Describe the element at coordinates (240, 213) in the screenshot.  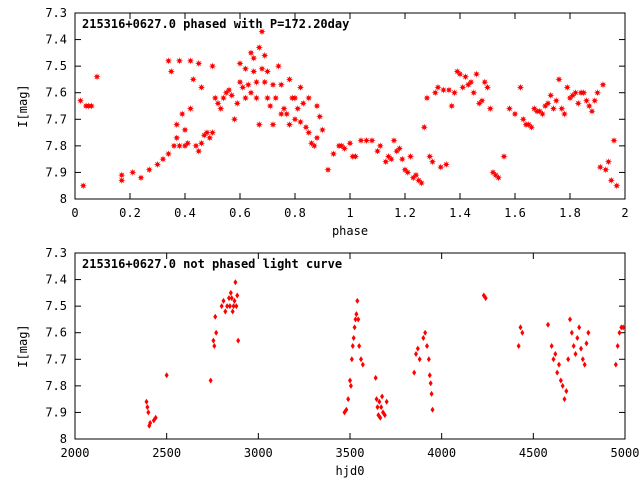
I see `phased-xtick-label: 0.6` at that location.